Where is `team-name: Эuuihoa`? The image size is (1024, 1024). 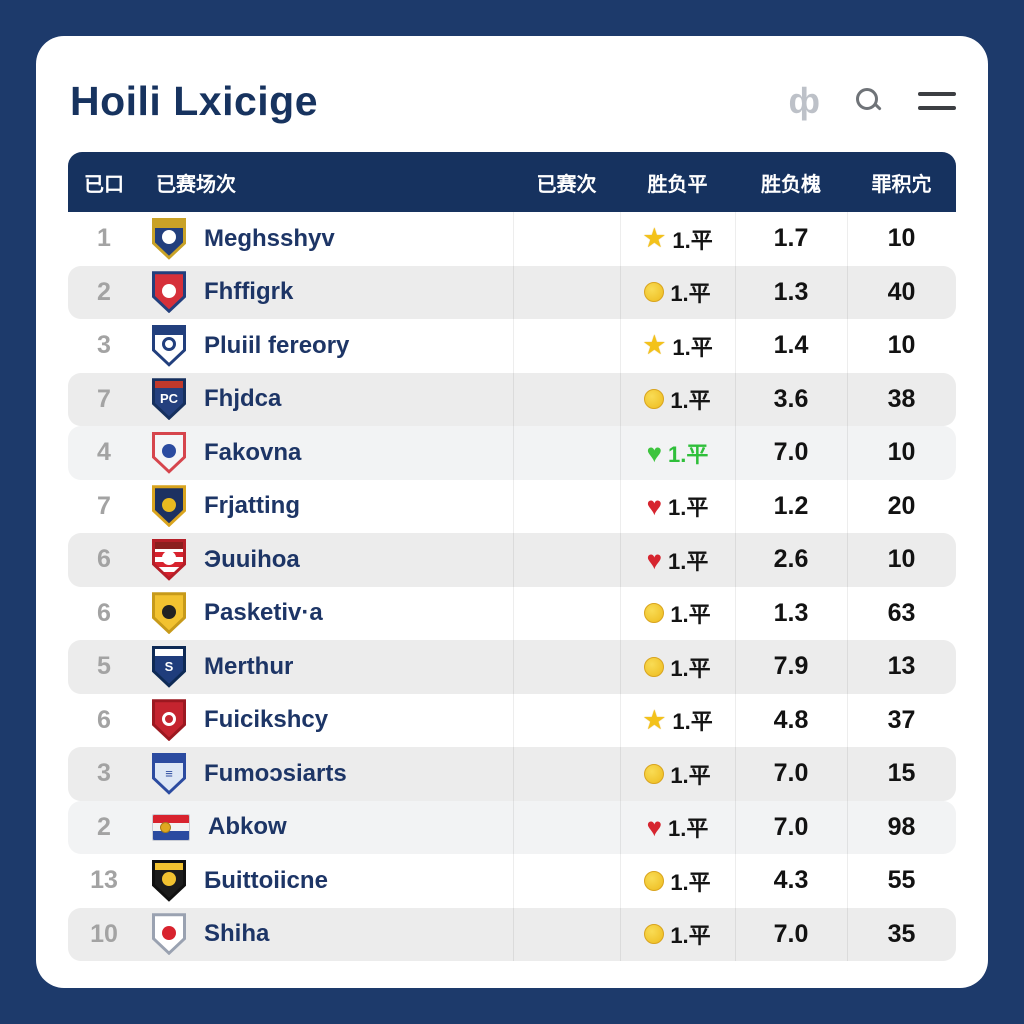
team-name: Эuuihoa is located at coordinates (252, 559).